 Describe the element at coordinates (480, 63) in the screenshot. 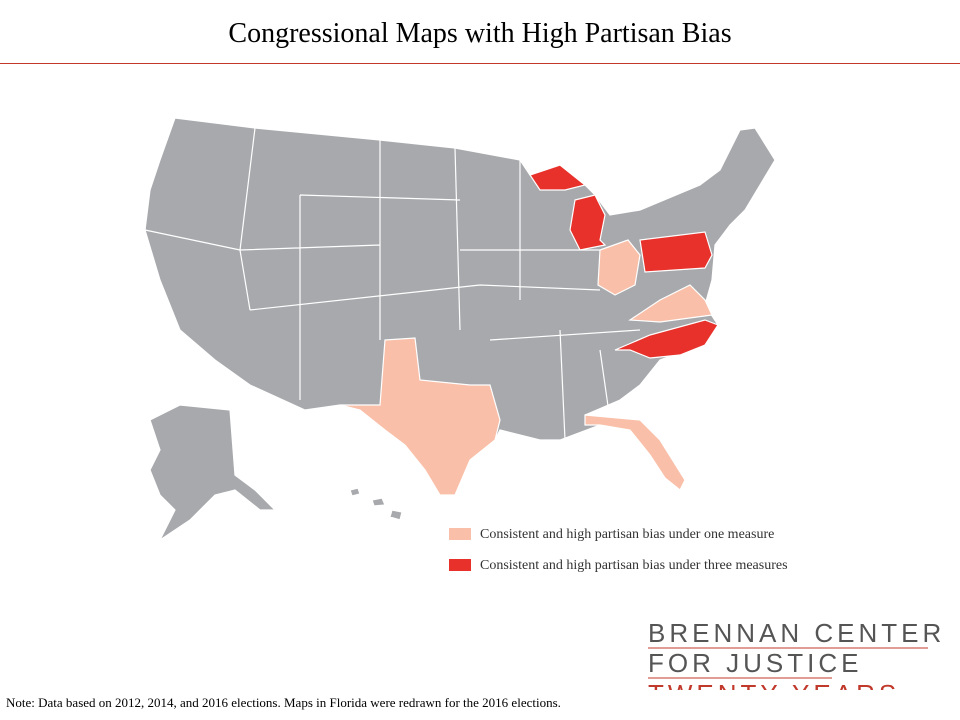

I see `title-rule` at that location.